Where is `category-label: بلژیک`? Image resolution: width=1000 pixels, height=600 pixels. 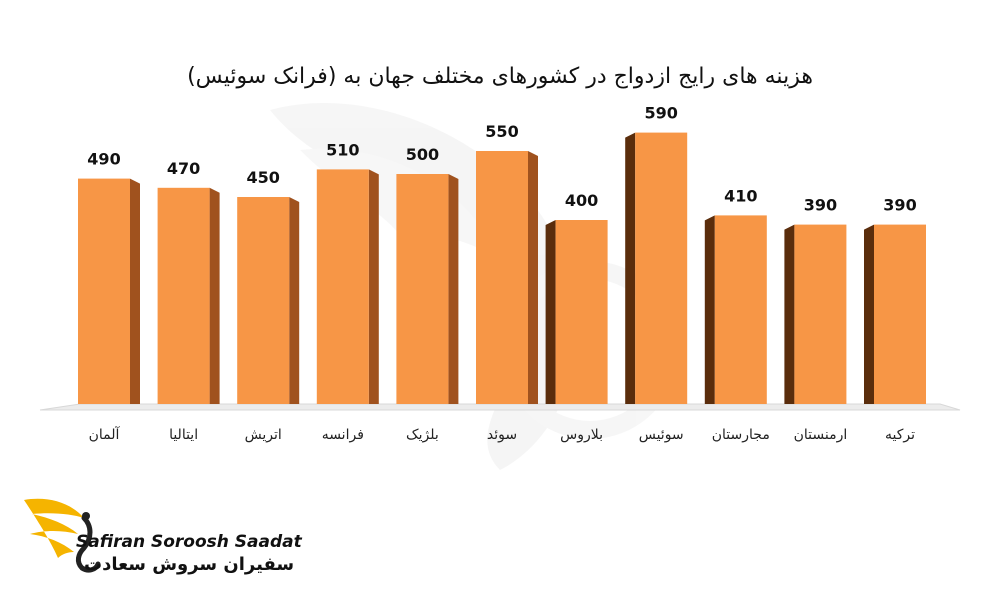 category-label: بلژیک is located at coordinates (422, 435).